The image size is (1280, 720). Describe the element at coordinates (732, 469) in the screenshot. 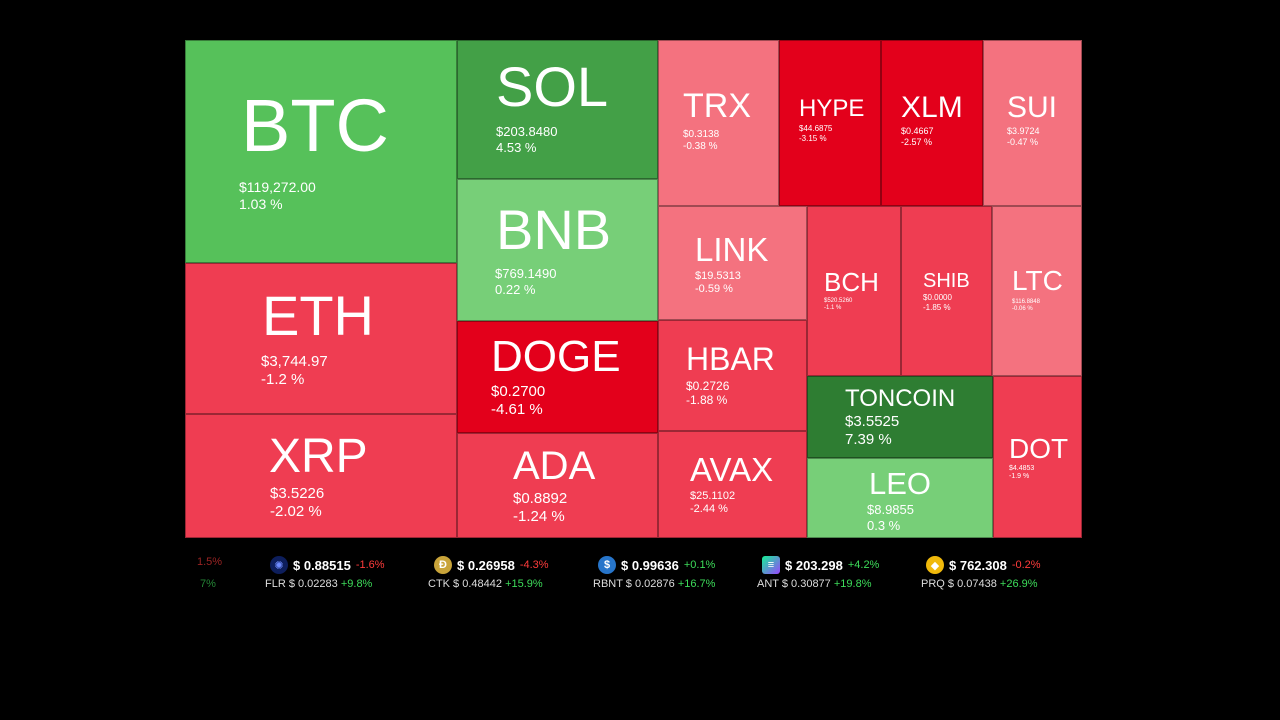

I see `tile-symbol: AVAX` at that location.